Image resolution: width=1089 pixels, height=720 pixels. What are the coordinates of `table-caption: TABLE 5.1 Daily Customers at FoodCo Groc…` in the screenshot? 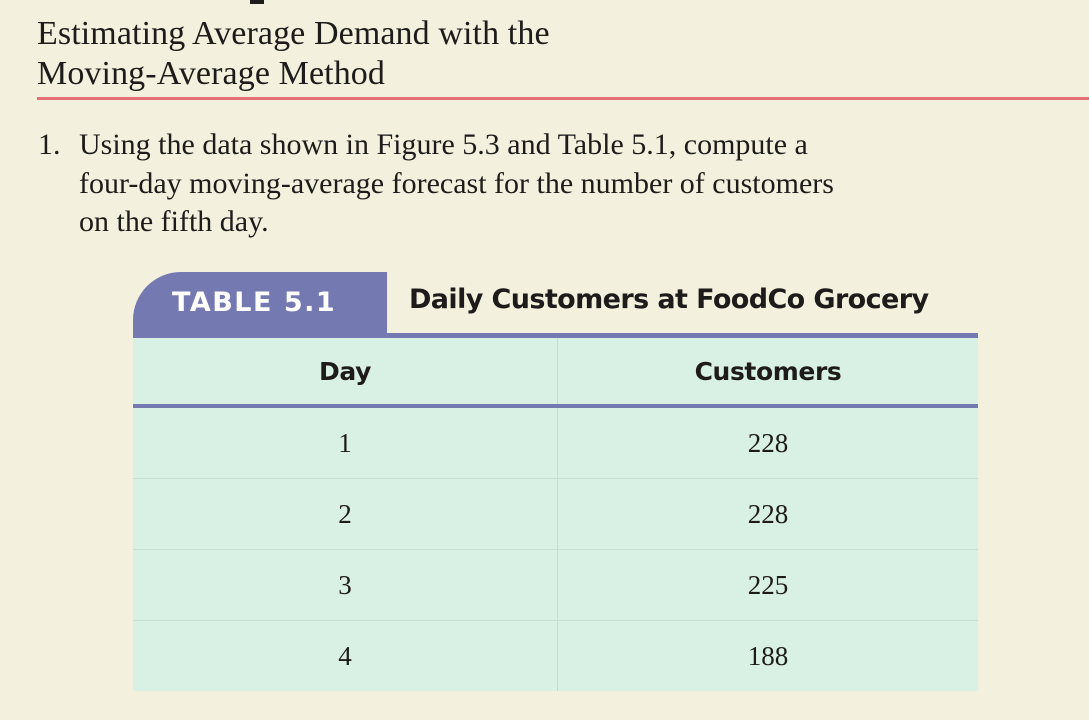 It's located at (555, 302).